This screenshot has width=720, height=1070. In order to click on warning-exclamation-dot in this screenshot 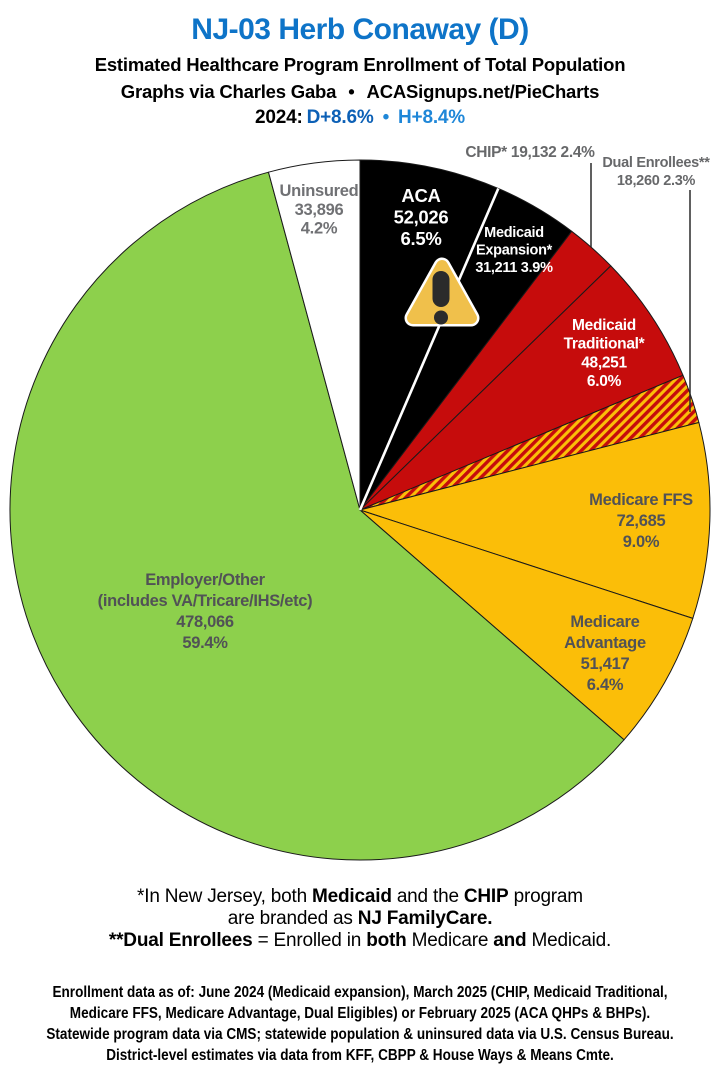, I will do `click(441, 317)`.